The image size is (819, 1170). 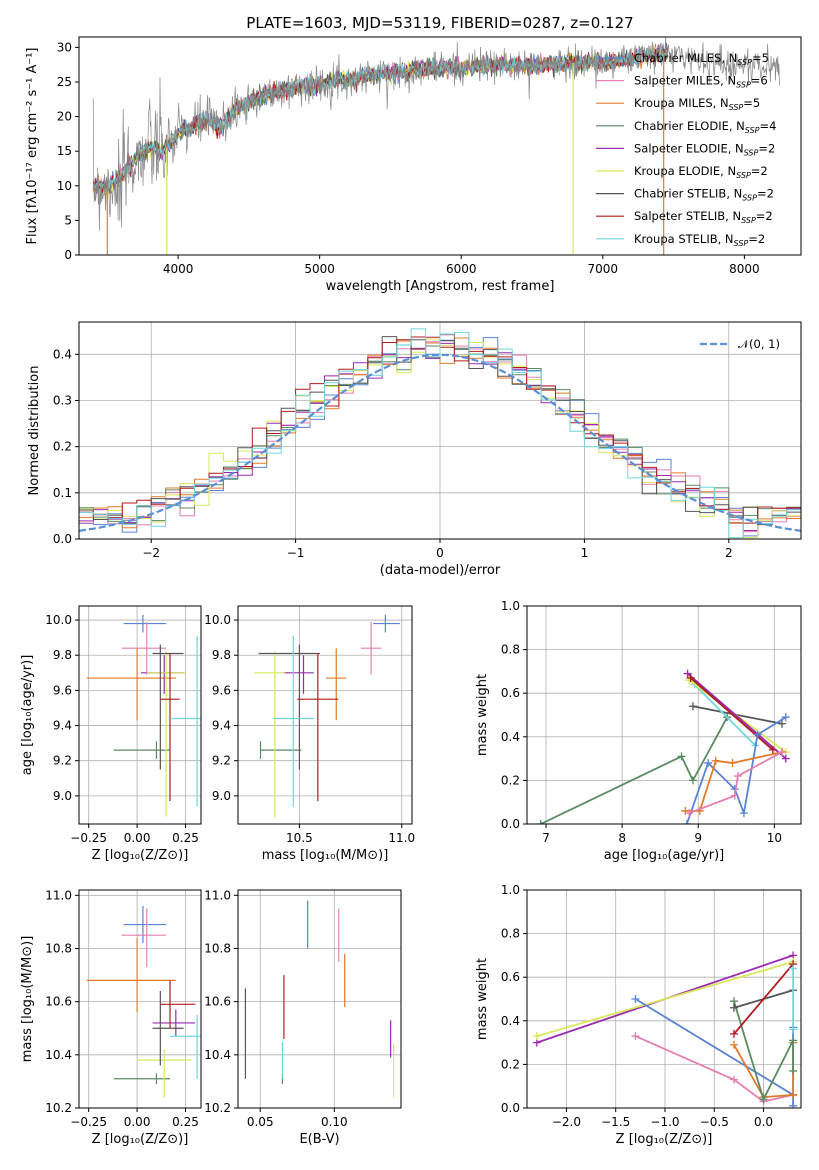 I want to click on weight-series-salpeter-elodie, so click(x=736, y=716).